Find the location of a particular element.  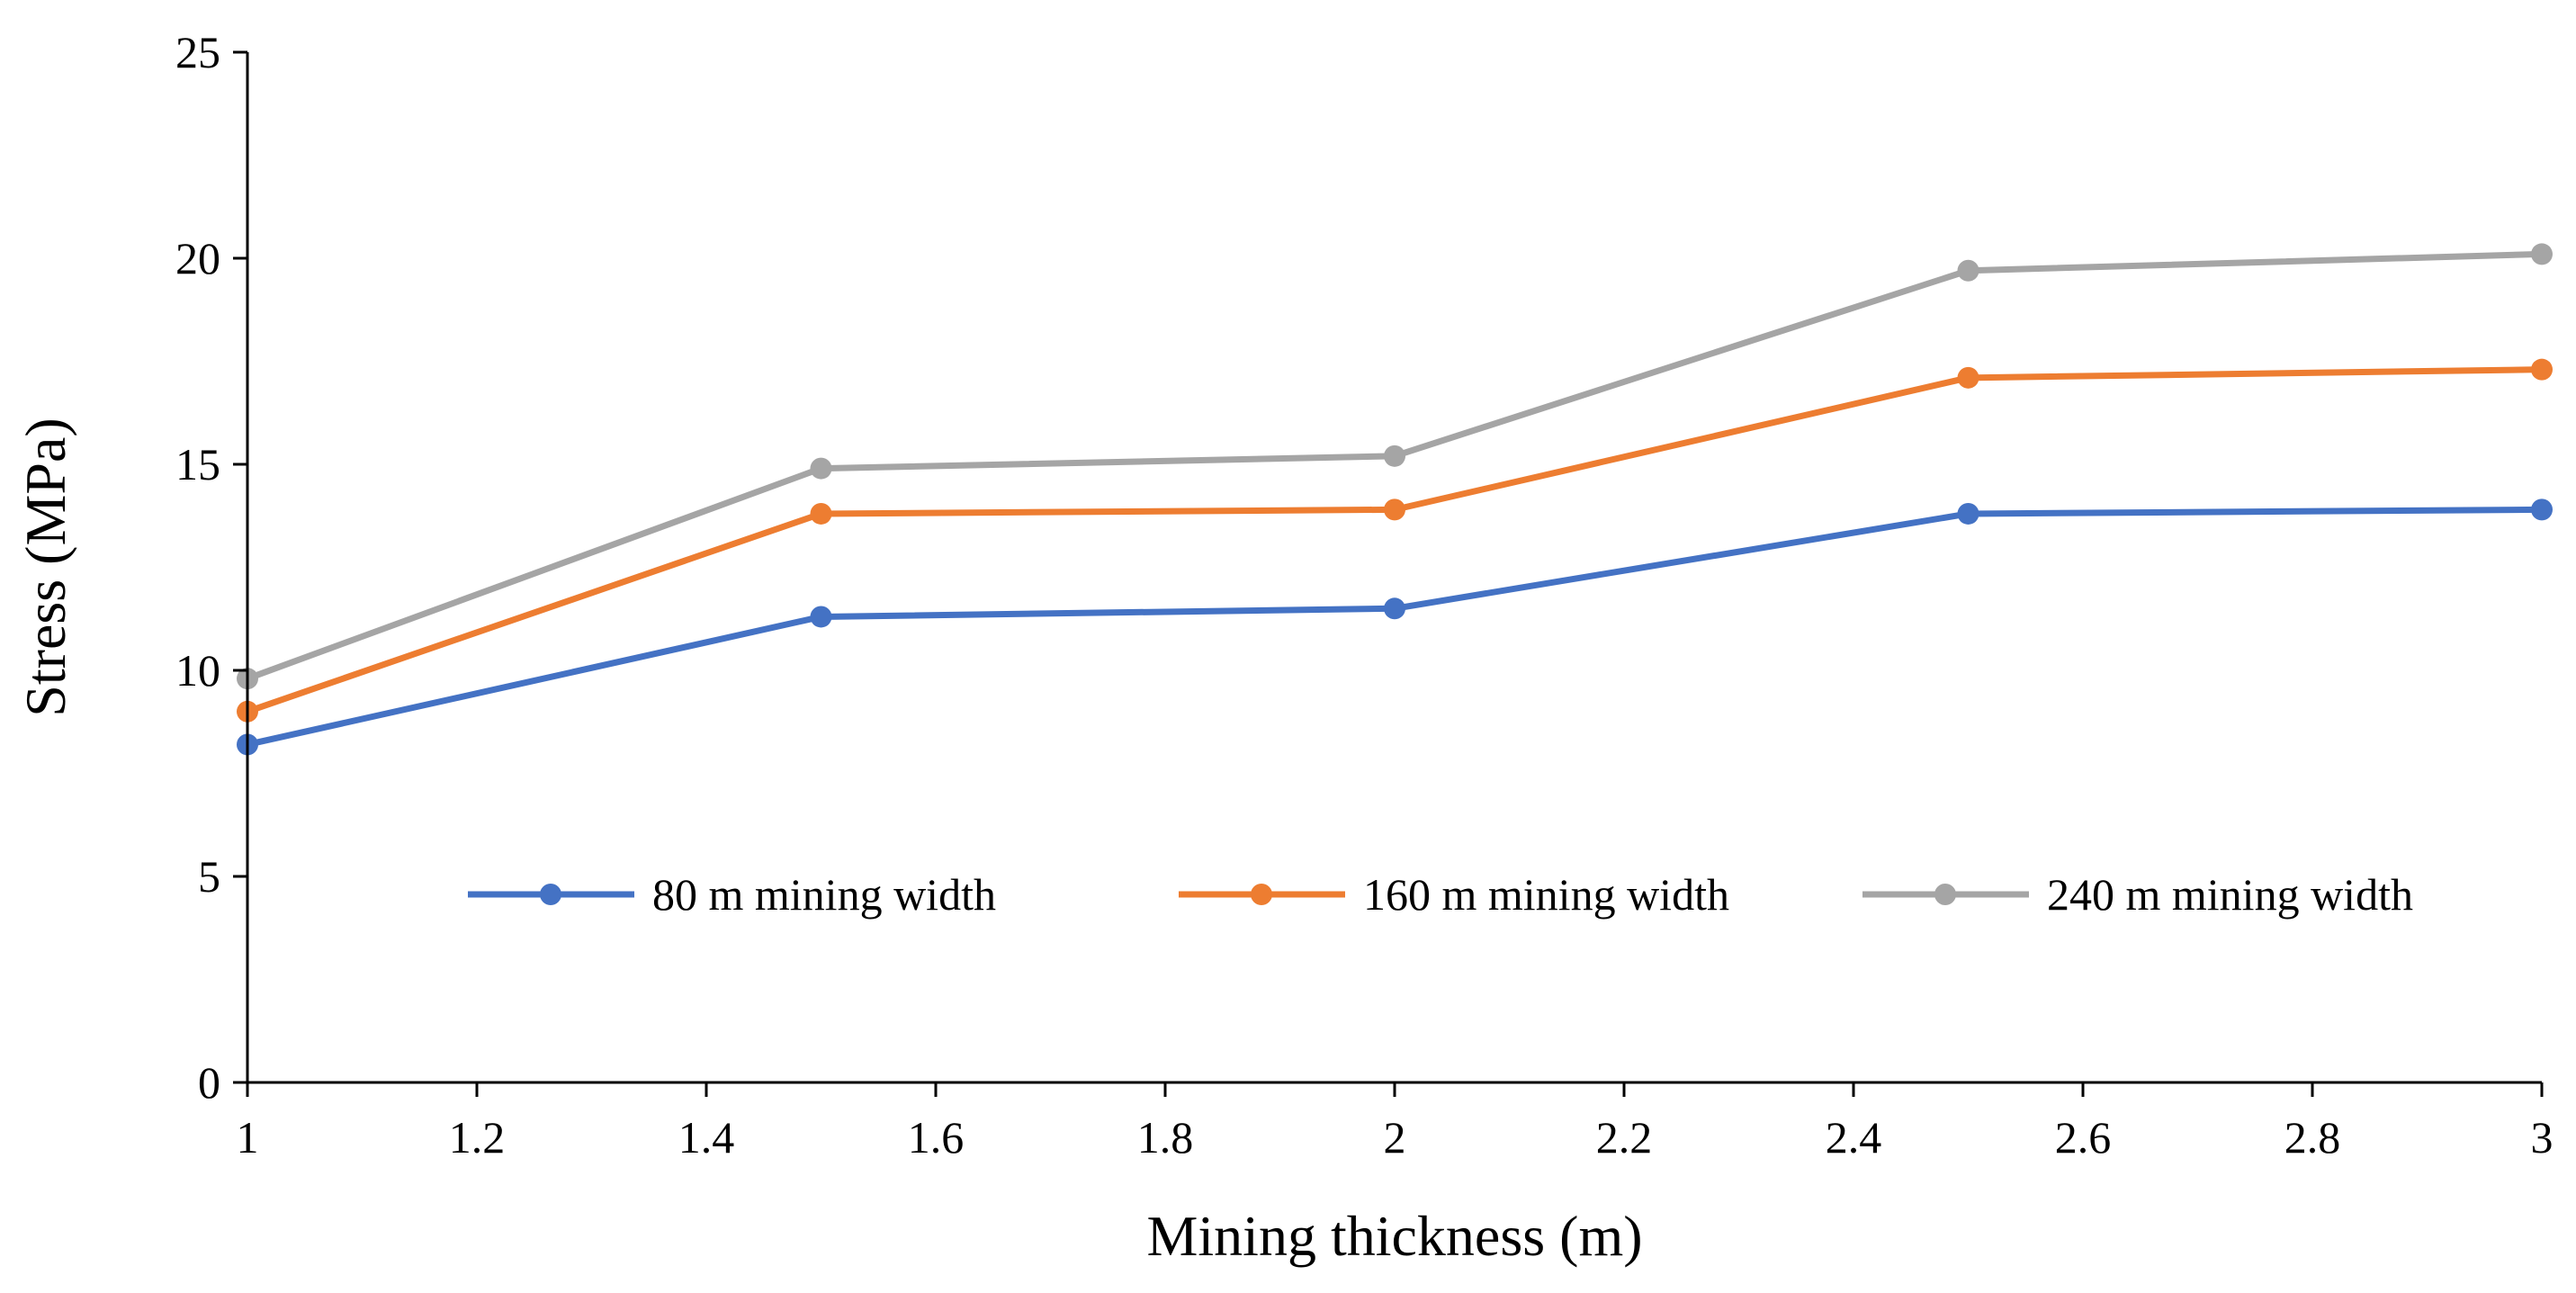

y-tick-label: 25 is located at coordinates (198, 52).